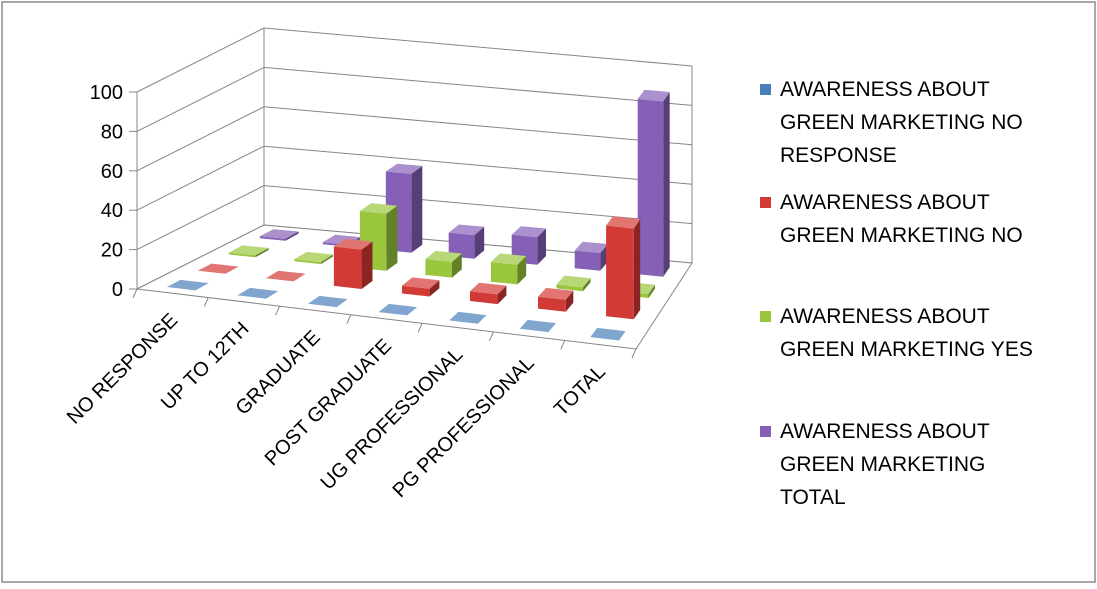 This screenshot has height=589, width=1097. I want to click on legend-item: AWARENESS ABOUT GREEN MARKETING NO, so click(891, 219).